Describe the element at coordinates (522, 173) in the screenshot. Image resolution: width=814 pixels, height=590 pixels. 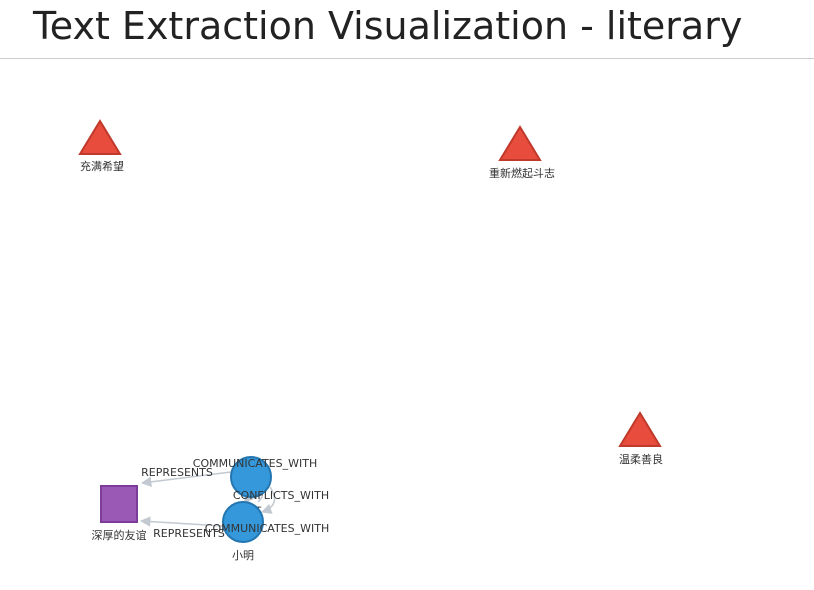
I see `node-label: 重新燃起斗志` at that location.